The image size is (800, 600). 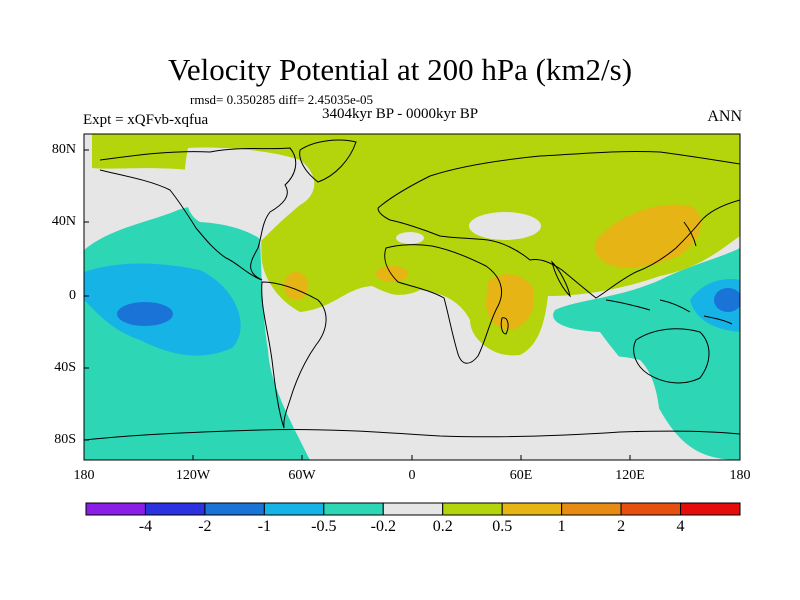 I want to click on coast-india, so click(x=561, y=279).